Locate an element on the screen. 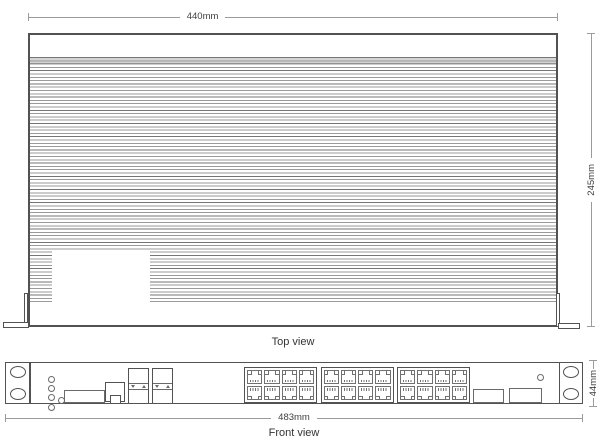  dim-label-top-depth: 245mm is located at coordinates (591, 180).